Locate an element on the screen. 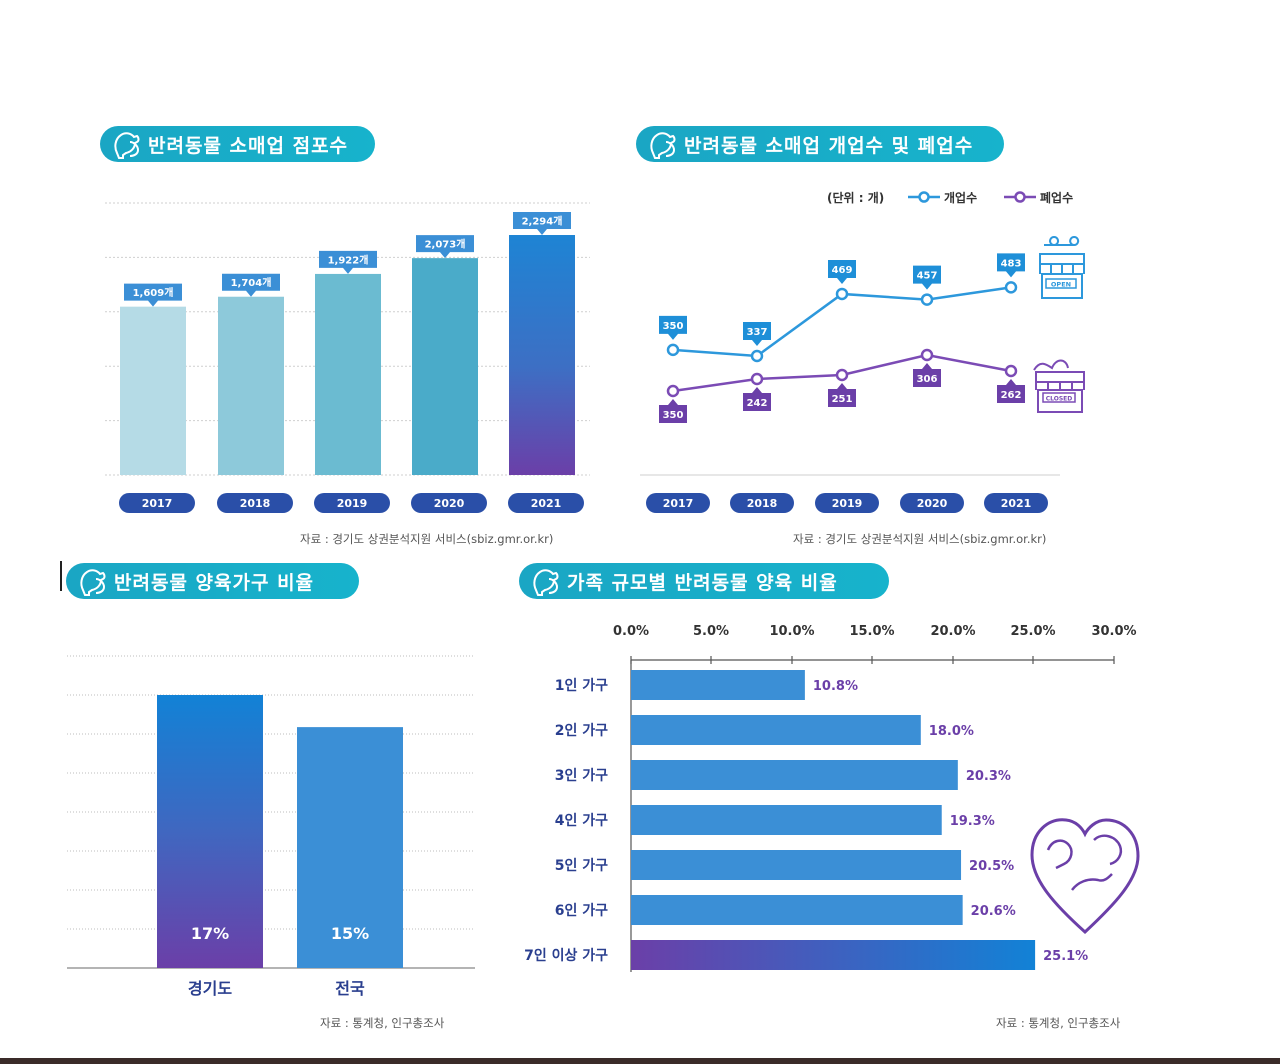 This screenshot has width=1280, height=1064. family-size-title: 가족 규모별 반려동물 양육 비율 is located at coordinates (702, 582).